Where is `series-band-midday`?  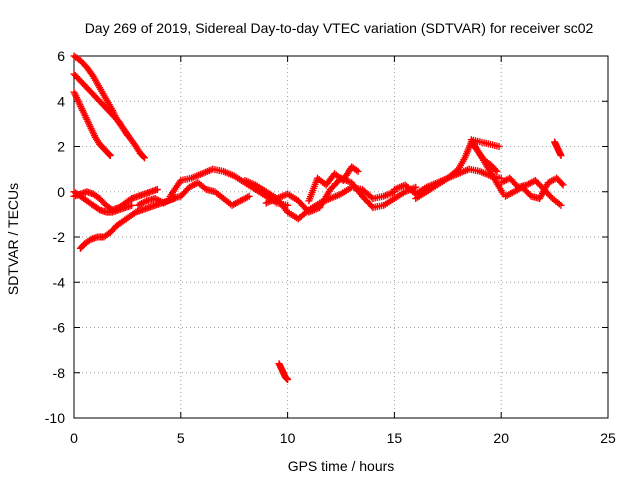 series-band-midday is located at coordinates (319, 199).